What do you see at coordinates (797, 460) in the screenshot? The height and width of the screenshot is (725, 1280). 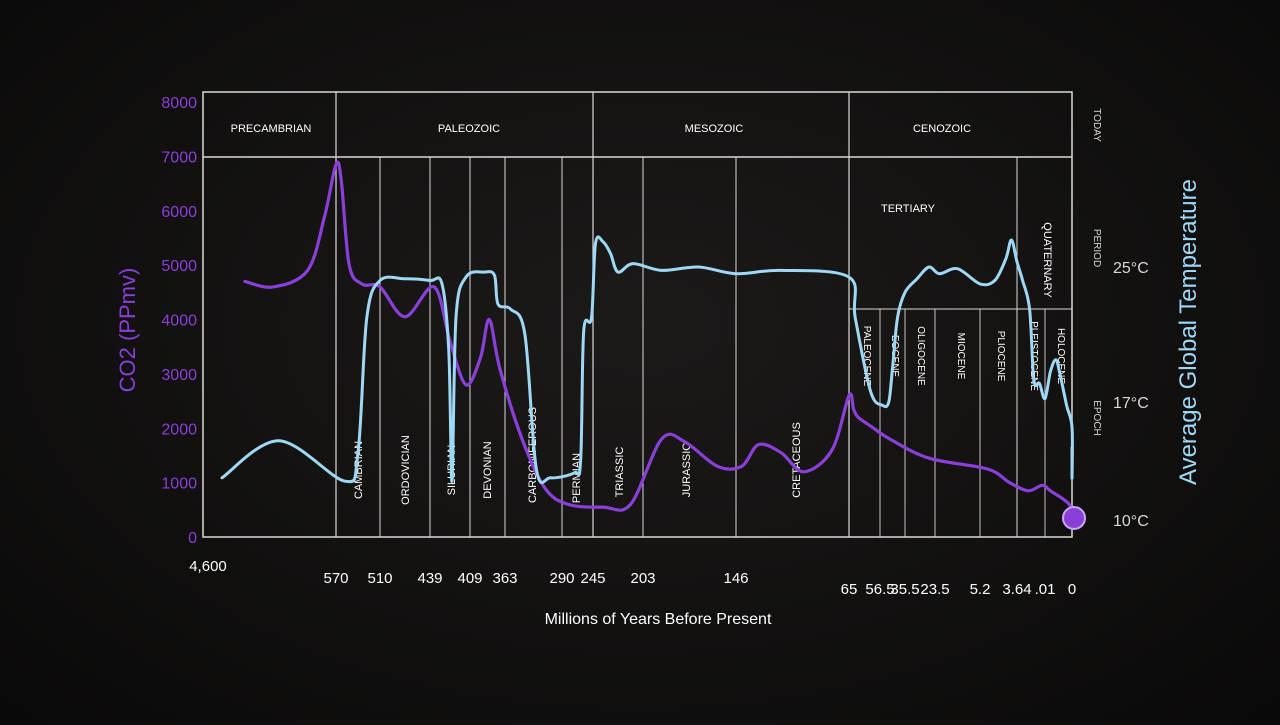 I see `period-label: CRETACEOUS` at bounding box center [797, 460].